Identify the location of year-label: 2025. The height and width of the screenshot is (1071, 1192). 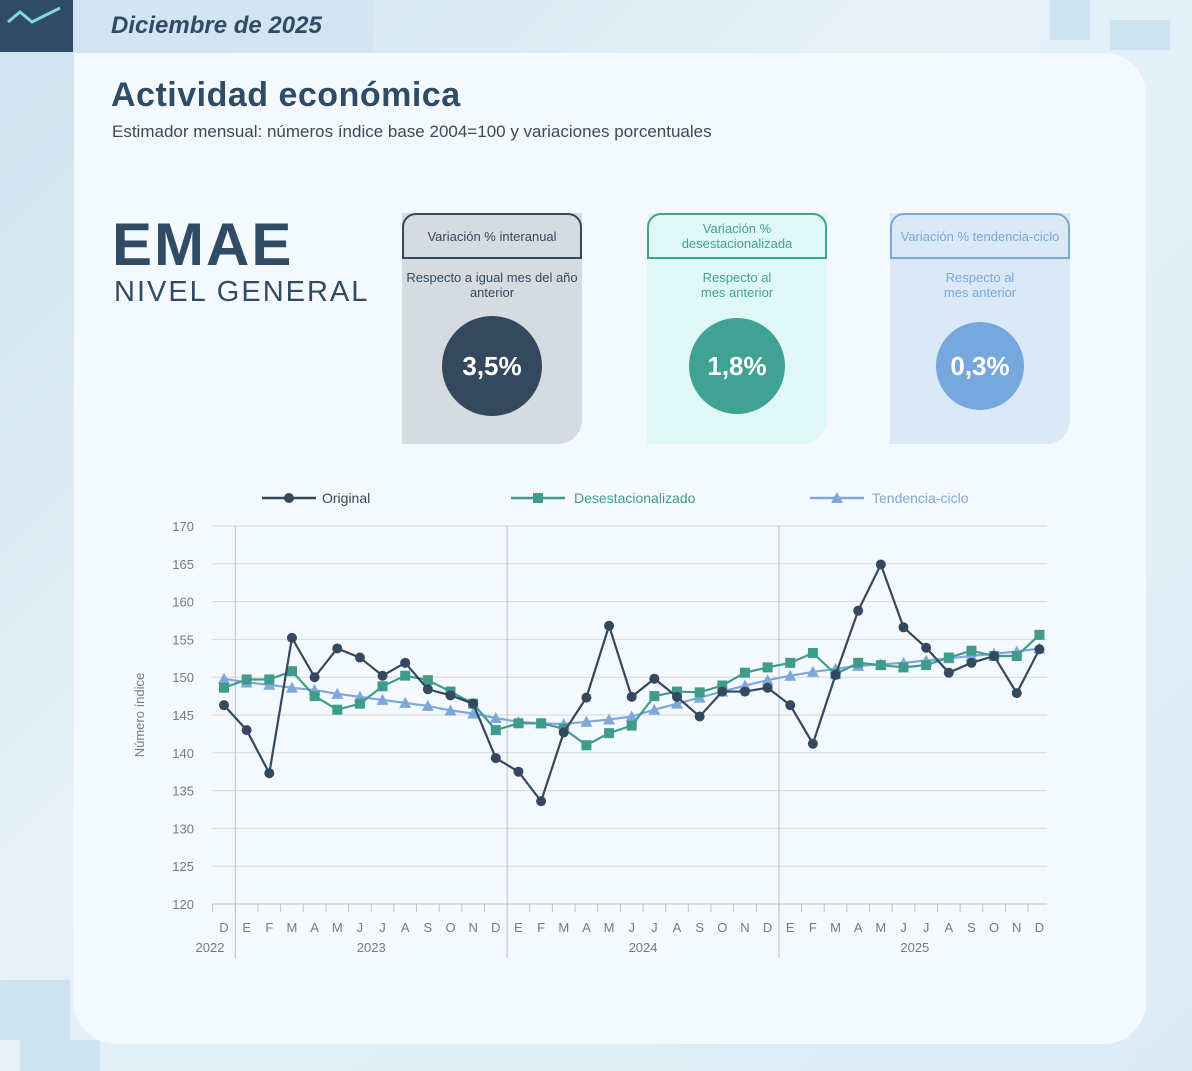
(914, 947).